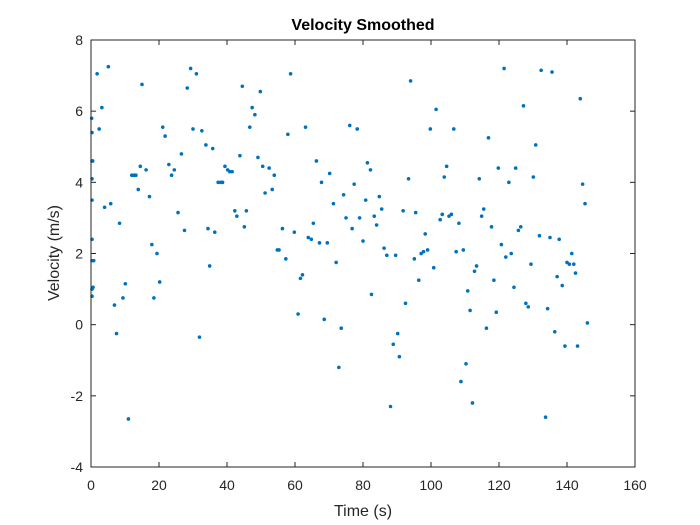 This screenshot has height=525, width=700. What do you see at coordinates (91, 485) in the screenshot?
I see `x-tick-label: 0` at bounding box center [91, 485].